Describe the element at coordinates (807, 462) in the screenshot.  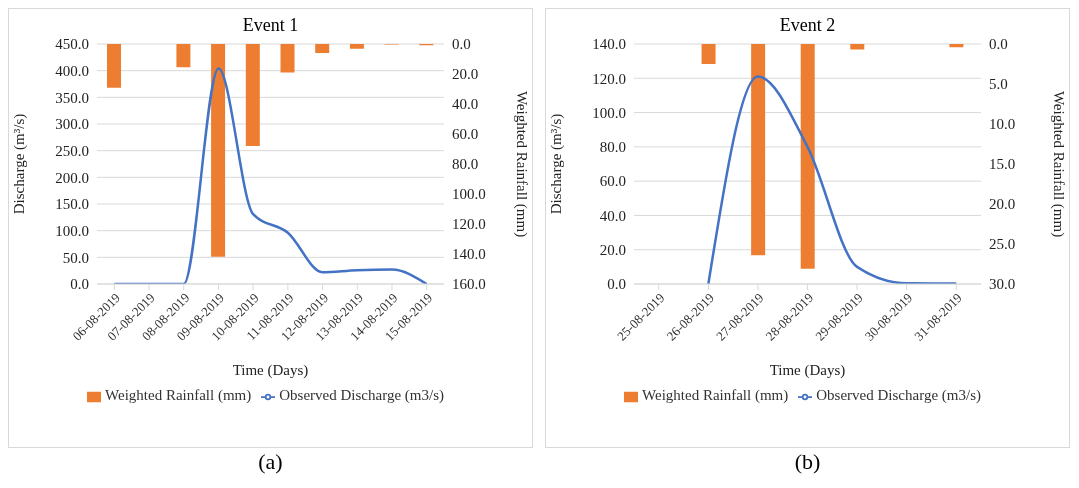
I see `text: (b)` at that location.